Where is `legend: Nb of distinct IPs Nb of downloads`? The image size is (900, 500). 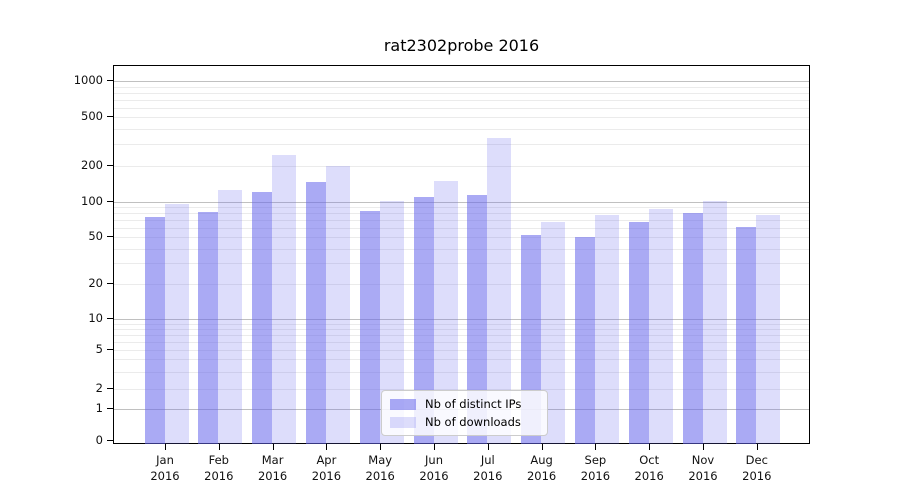 legend: Nb of distinct IPs Nb of downloads is located at coordinates (464, 413).